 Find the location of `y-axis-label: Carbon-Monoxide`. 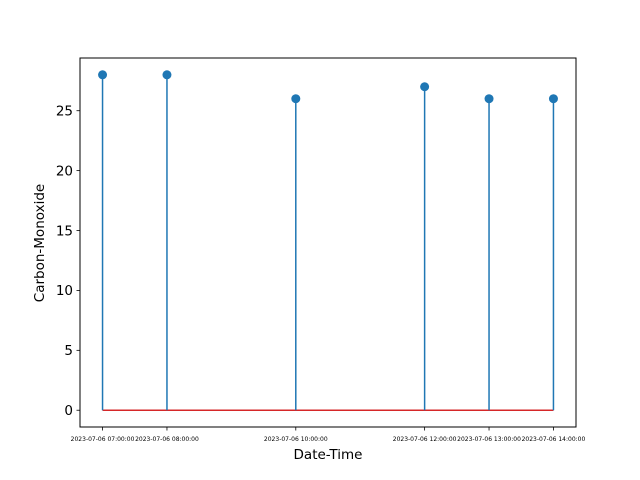

y-axis-label: Carbon-Monoxide is located at coordinates (40, 243).